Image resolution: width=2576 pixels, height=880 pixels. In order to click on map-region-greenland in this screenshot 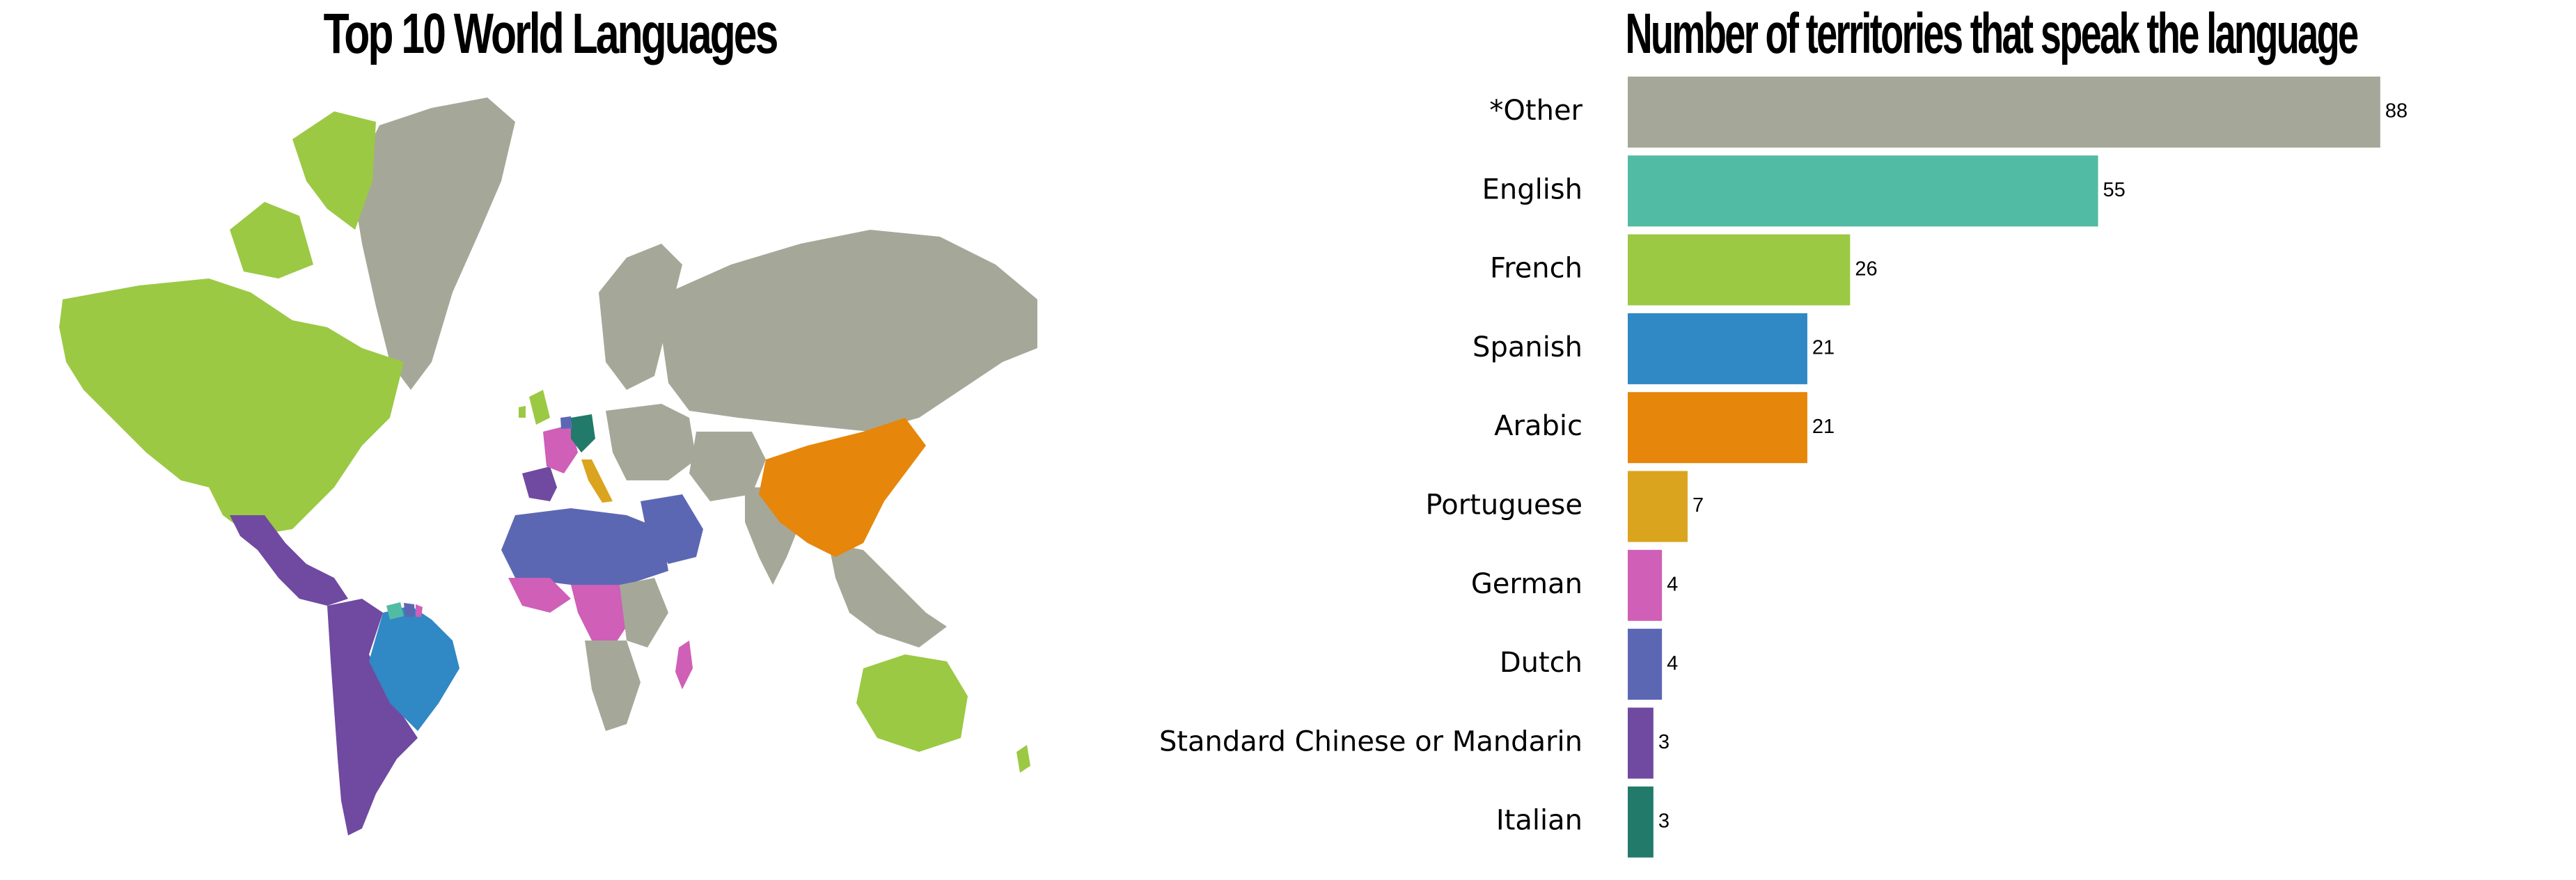, I will do `click(433, 243)`.